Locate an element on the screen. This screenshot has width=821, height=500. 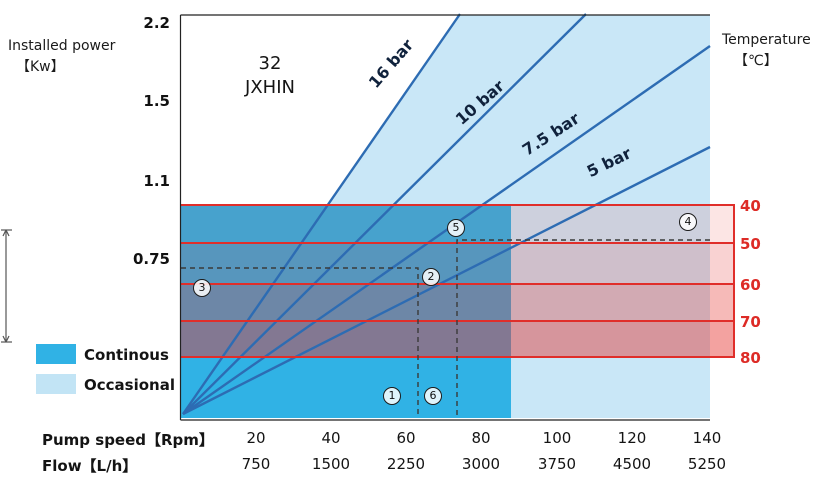
marker-4: 4 is located at coordinates (688, 222).